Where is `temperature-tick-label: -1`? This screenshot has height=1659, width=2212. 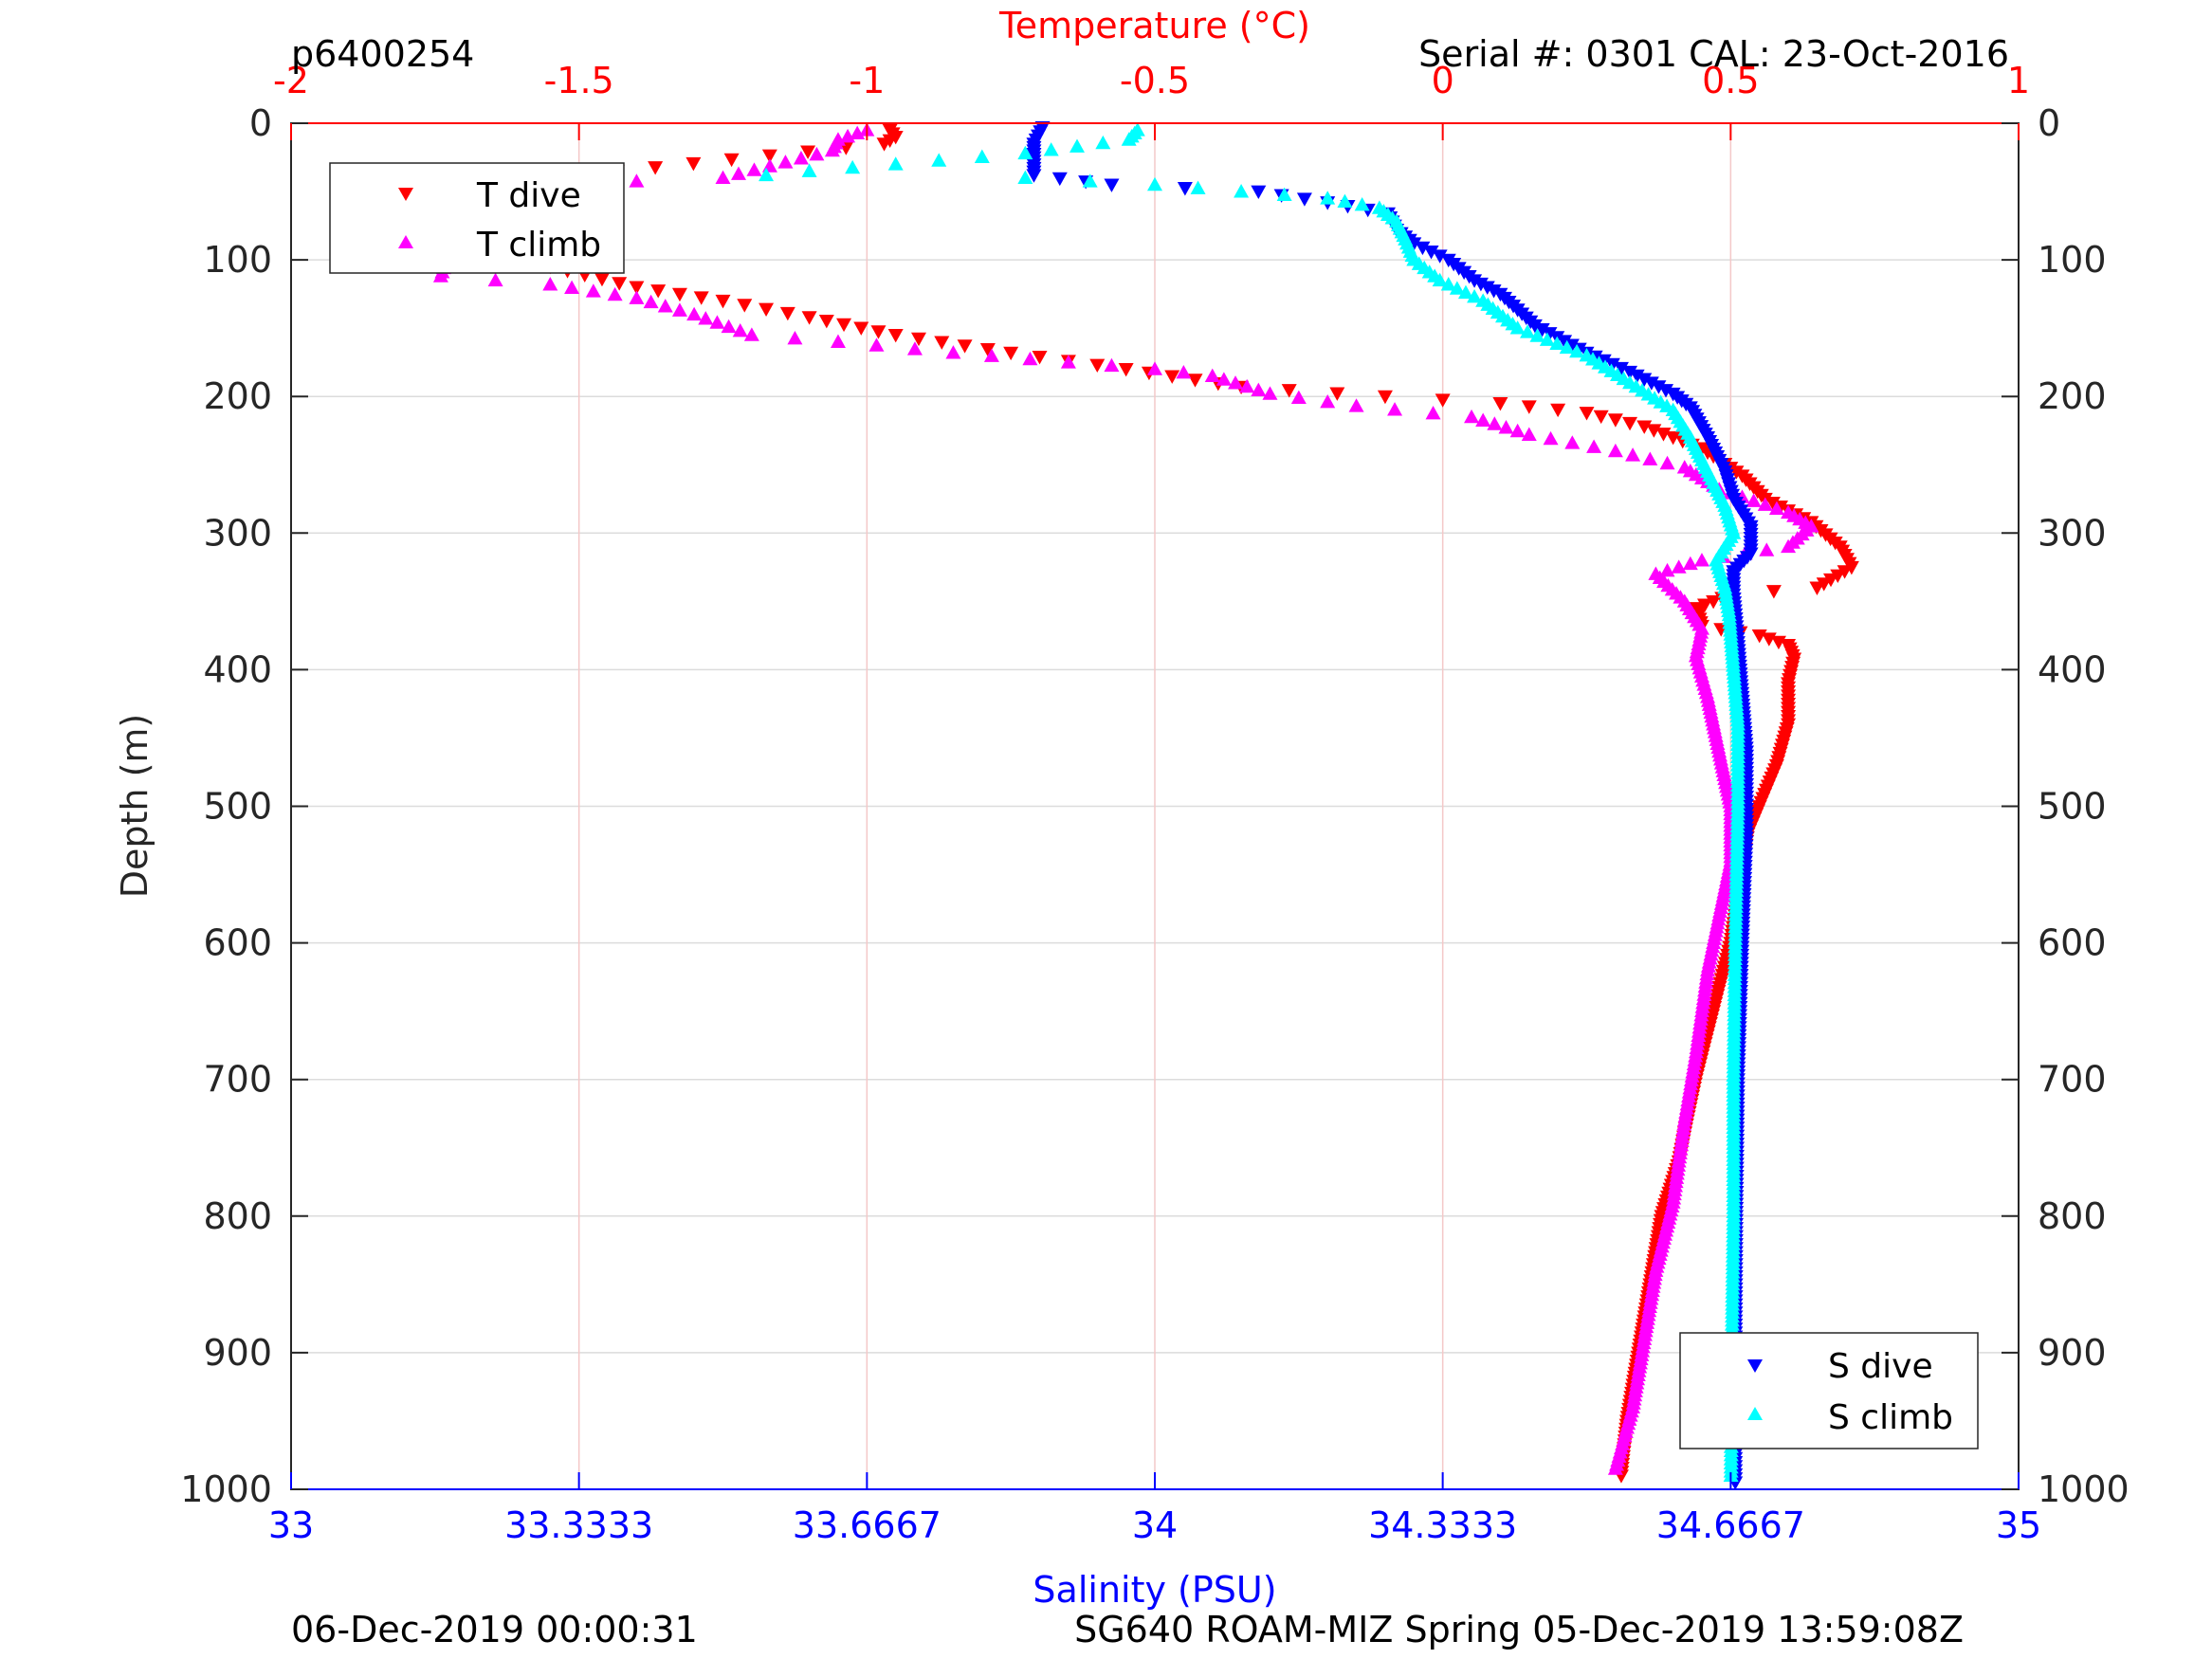
temperature-tick-label: -1 is located at coordinates (867, 80).